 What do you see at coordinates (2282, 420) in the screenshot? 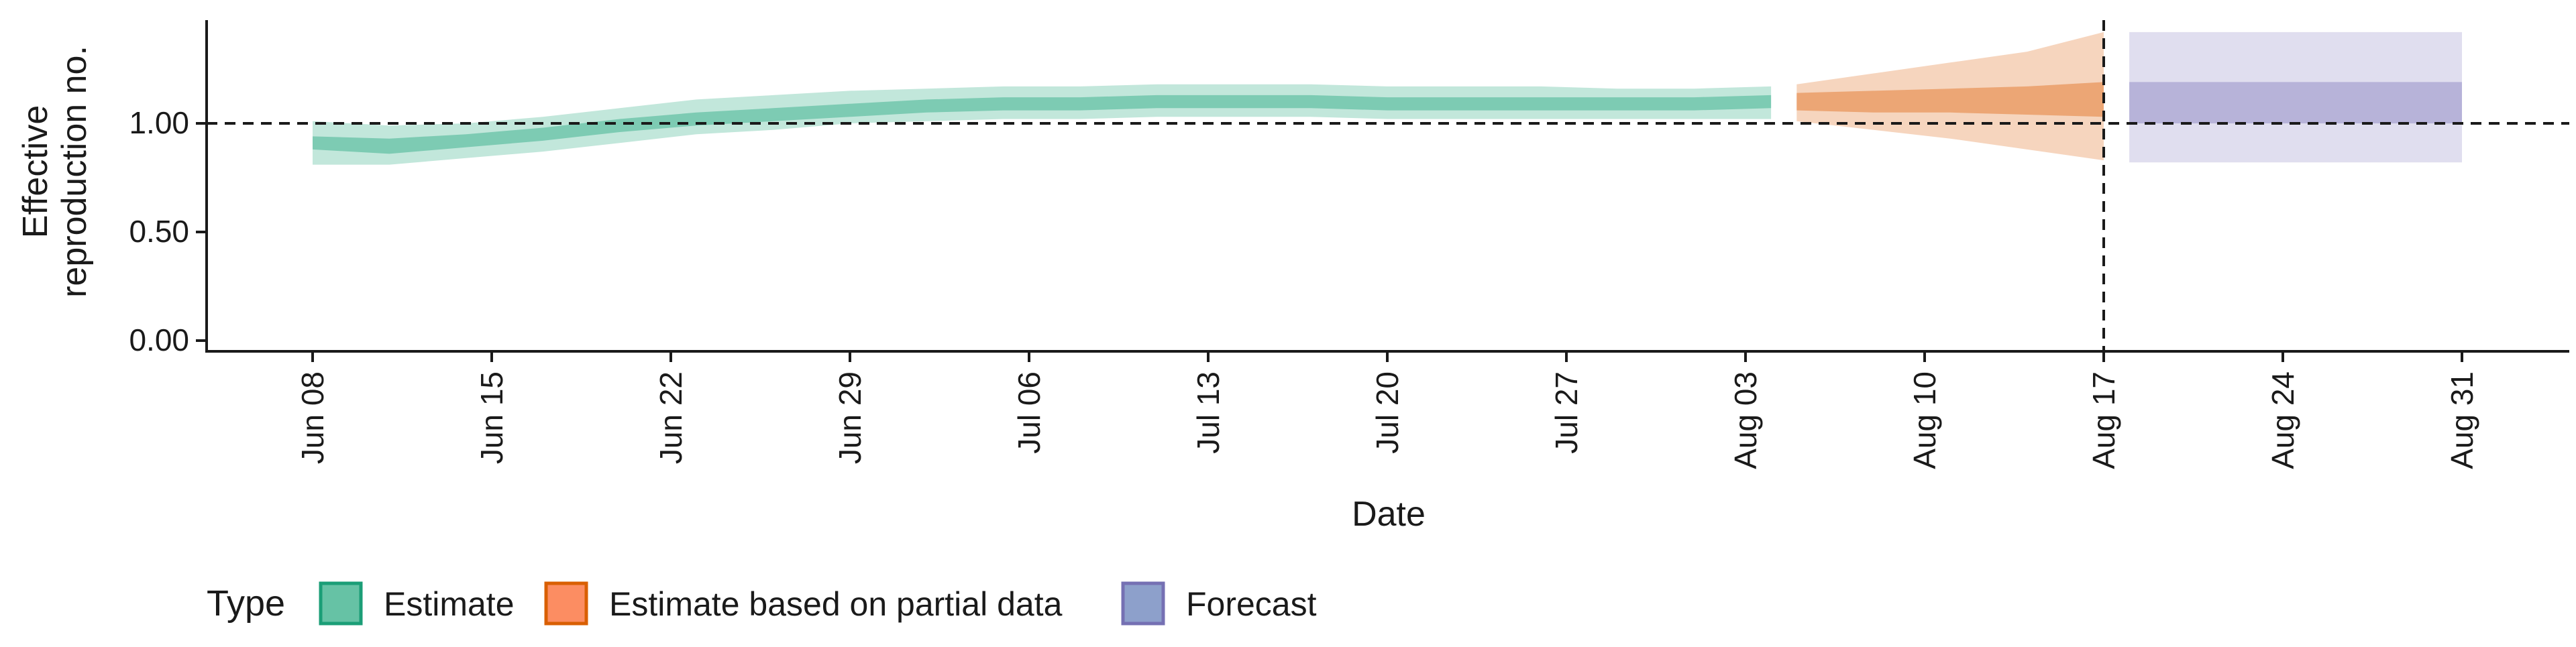
I see `x-tick-label-11: Aug 24` at bounding box center [2282, 420].